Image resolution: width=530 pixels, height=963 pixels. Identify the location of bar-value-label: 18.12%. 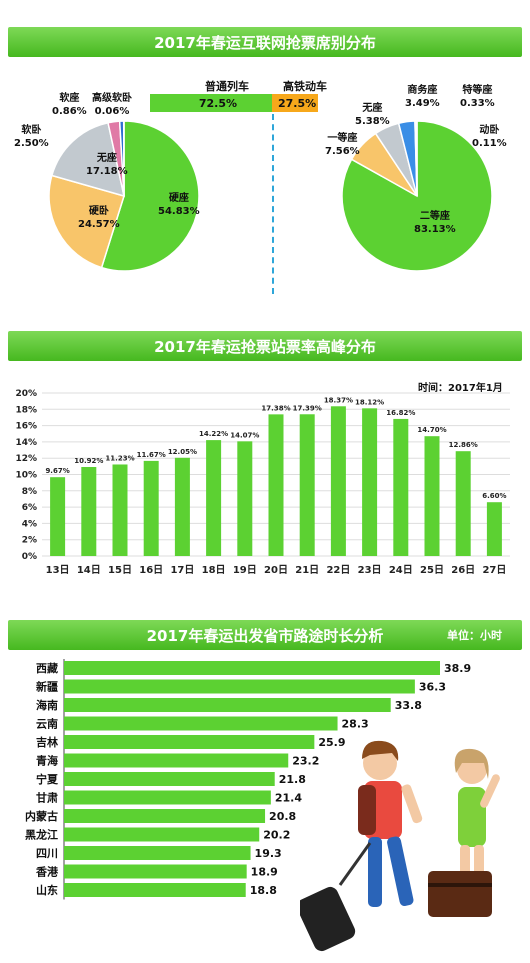
(369, 402).